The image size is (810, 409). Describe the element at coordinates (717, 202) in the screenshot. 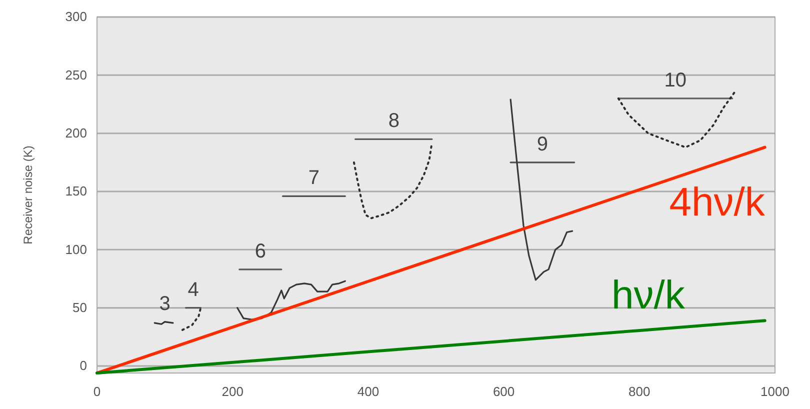

I see `series-label: 4hν/k` at that location.